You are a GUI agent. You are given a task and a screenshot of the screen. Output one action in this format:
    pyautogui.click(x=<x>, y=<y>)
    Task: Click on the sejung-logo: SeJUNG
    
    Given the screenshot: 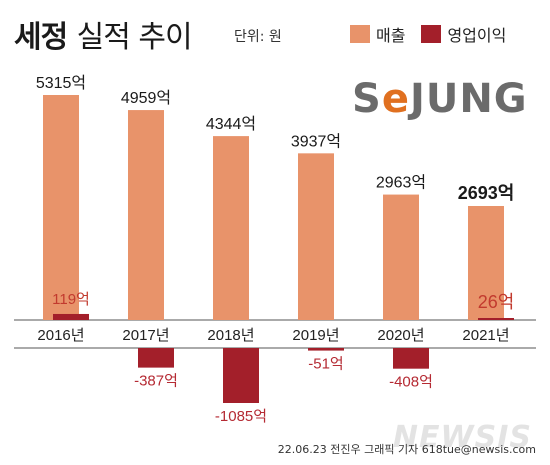 What is the action you would take?
    pyautogui.click(x=440, y=99)
    